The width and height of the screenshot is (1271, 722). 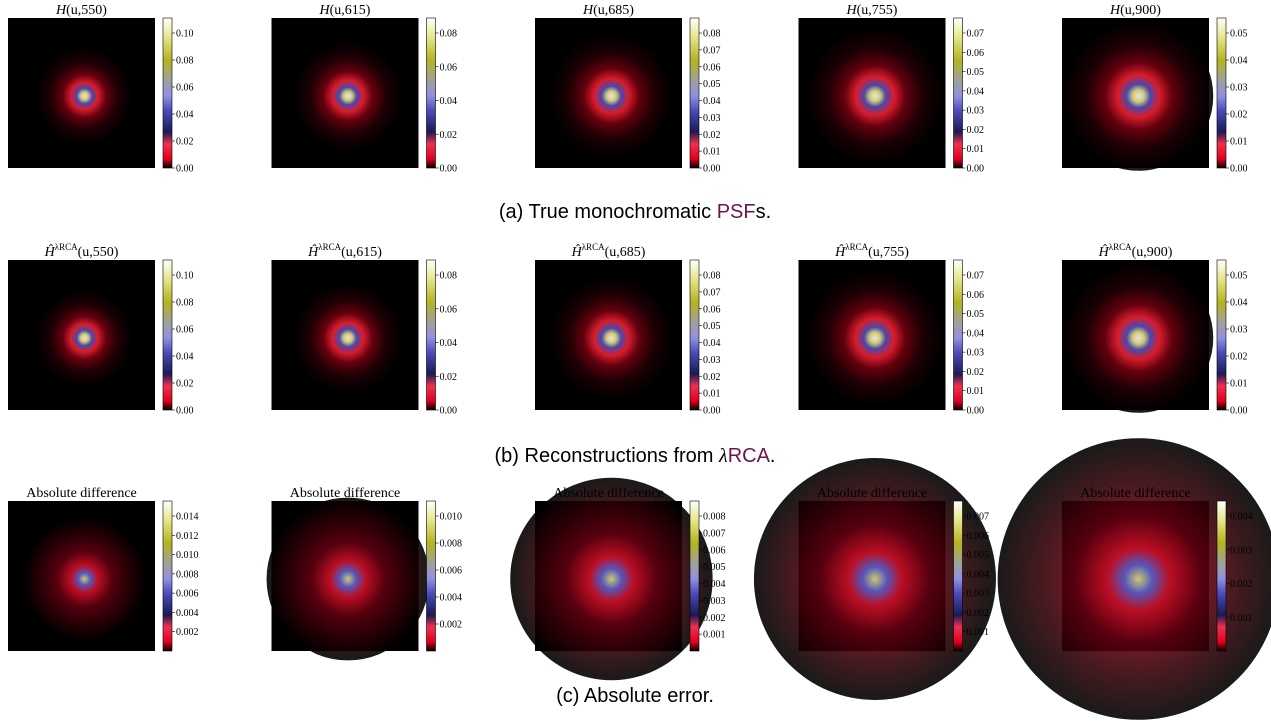 What do you see at coordinates (773, 456) in the screenshot?
I see `caption-part: .` at bounding box center [773, 456].